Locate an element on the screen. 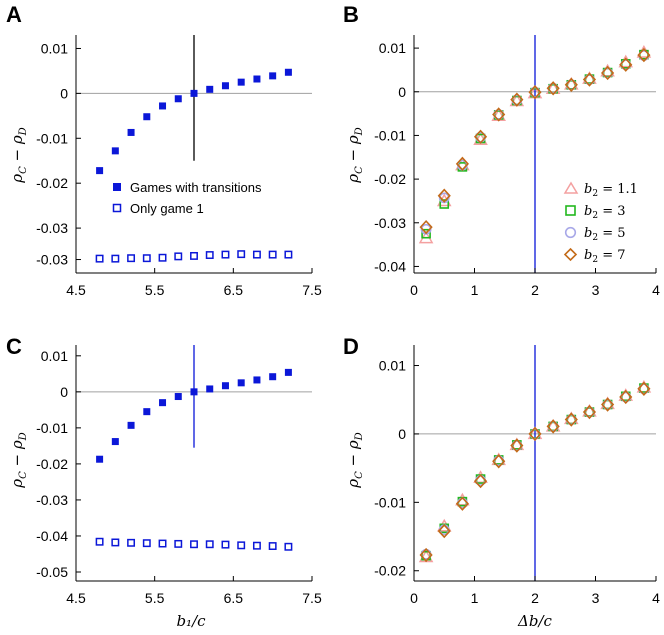 The height and width of the screenshot is (635, 664). panel-letter-c: C is located at coordinates (14, 346).